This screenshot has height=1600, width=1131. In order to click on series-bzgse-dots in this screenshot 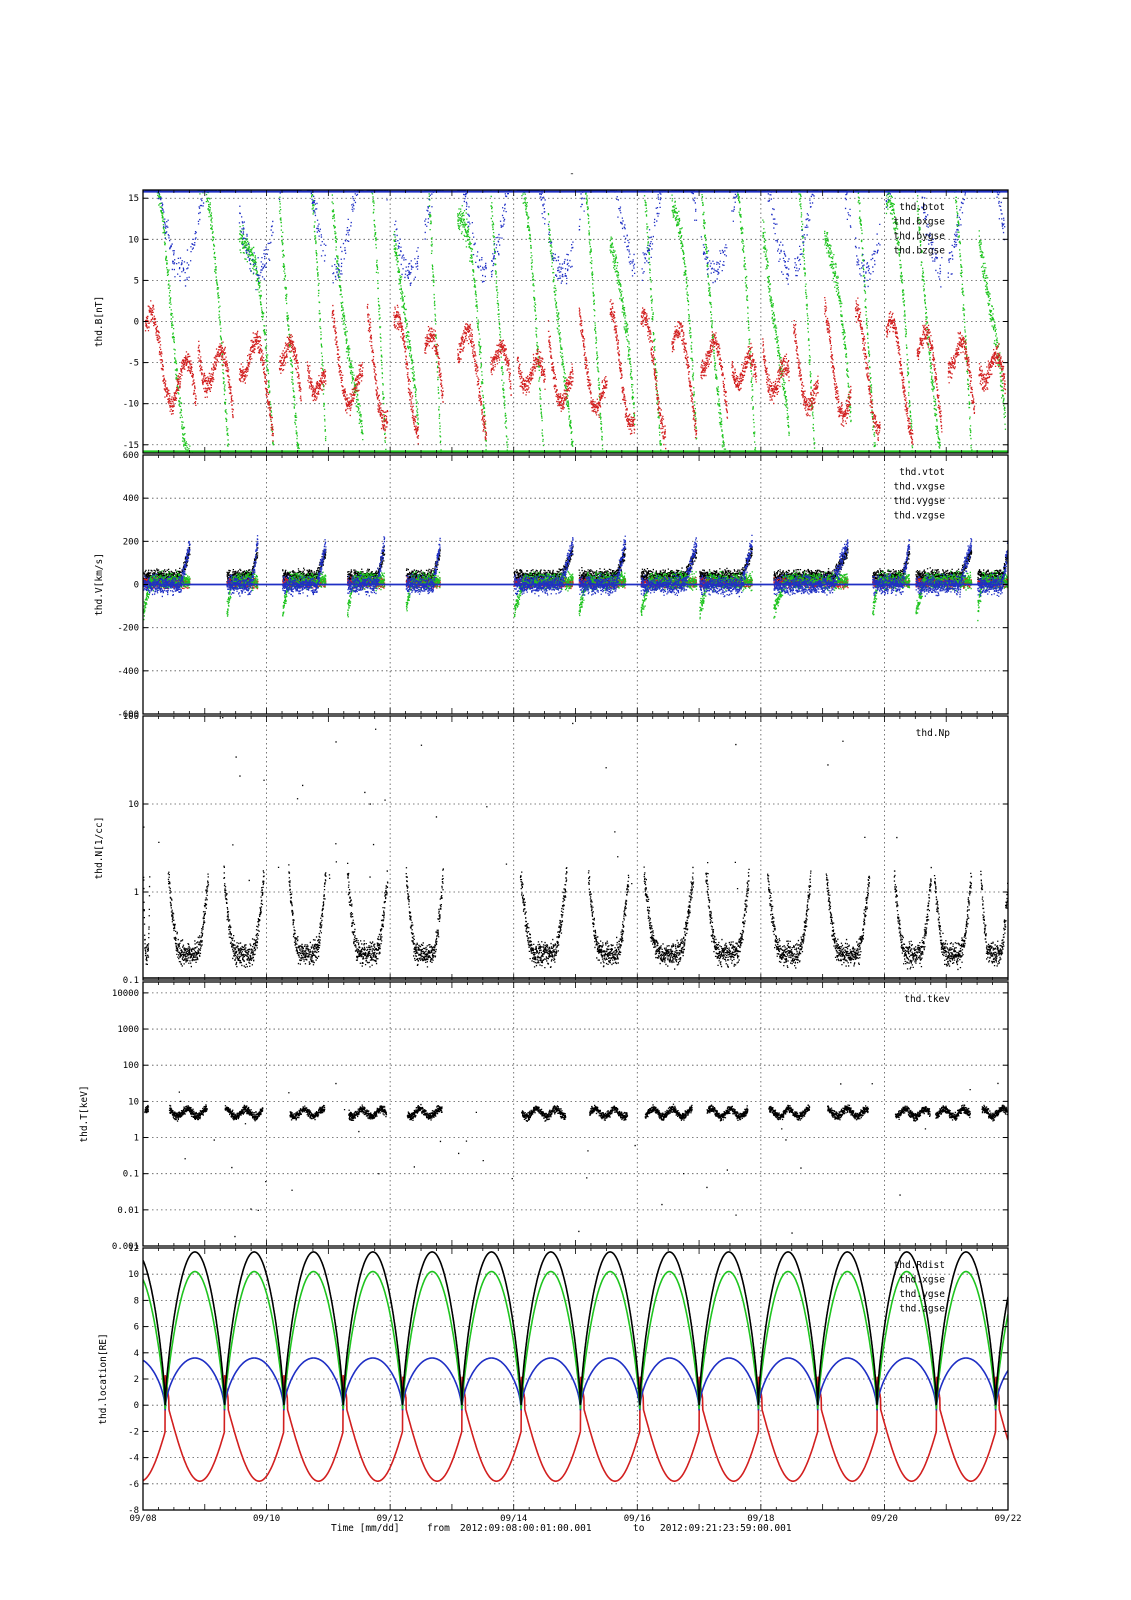, I will do `click(575, 240)`.